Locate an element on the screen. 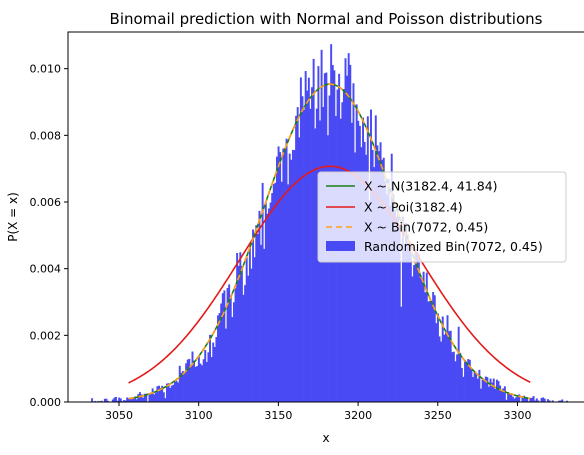 The height and width of the screenshot is (455, 584). y-tick-label: 0.008 is located at coordinates (46, 135).